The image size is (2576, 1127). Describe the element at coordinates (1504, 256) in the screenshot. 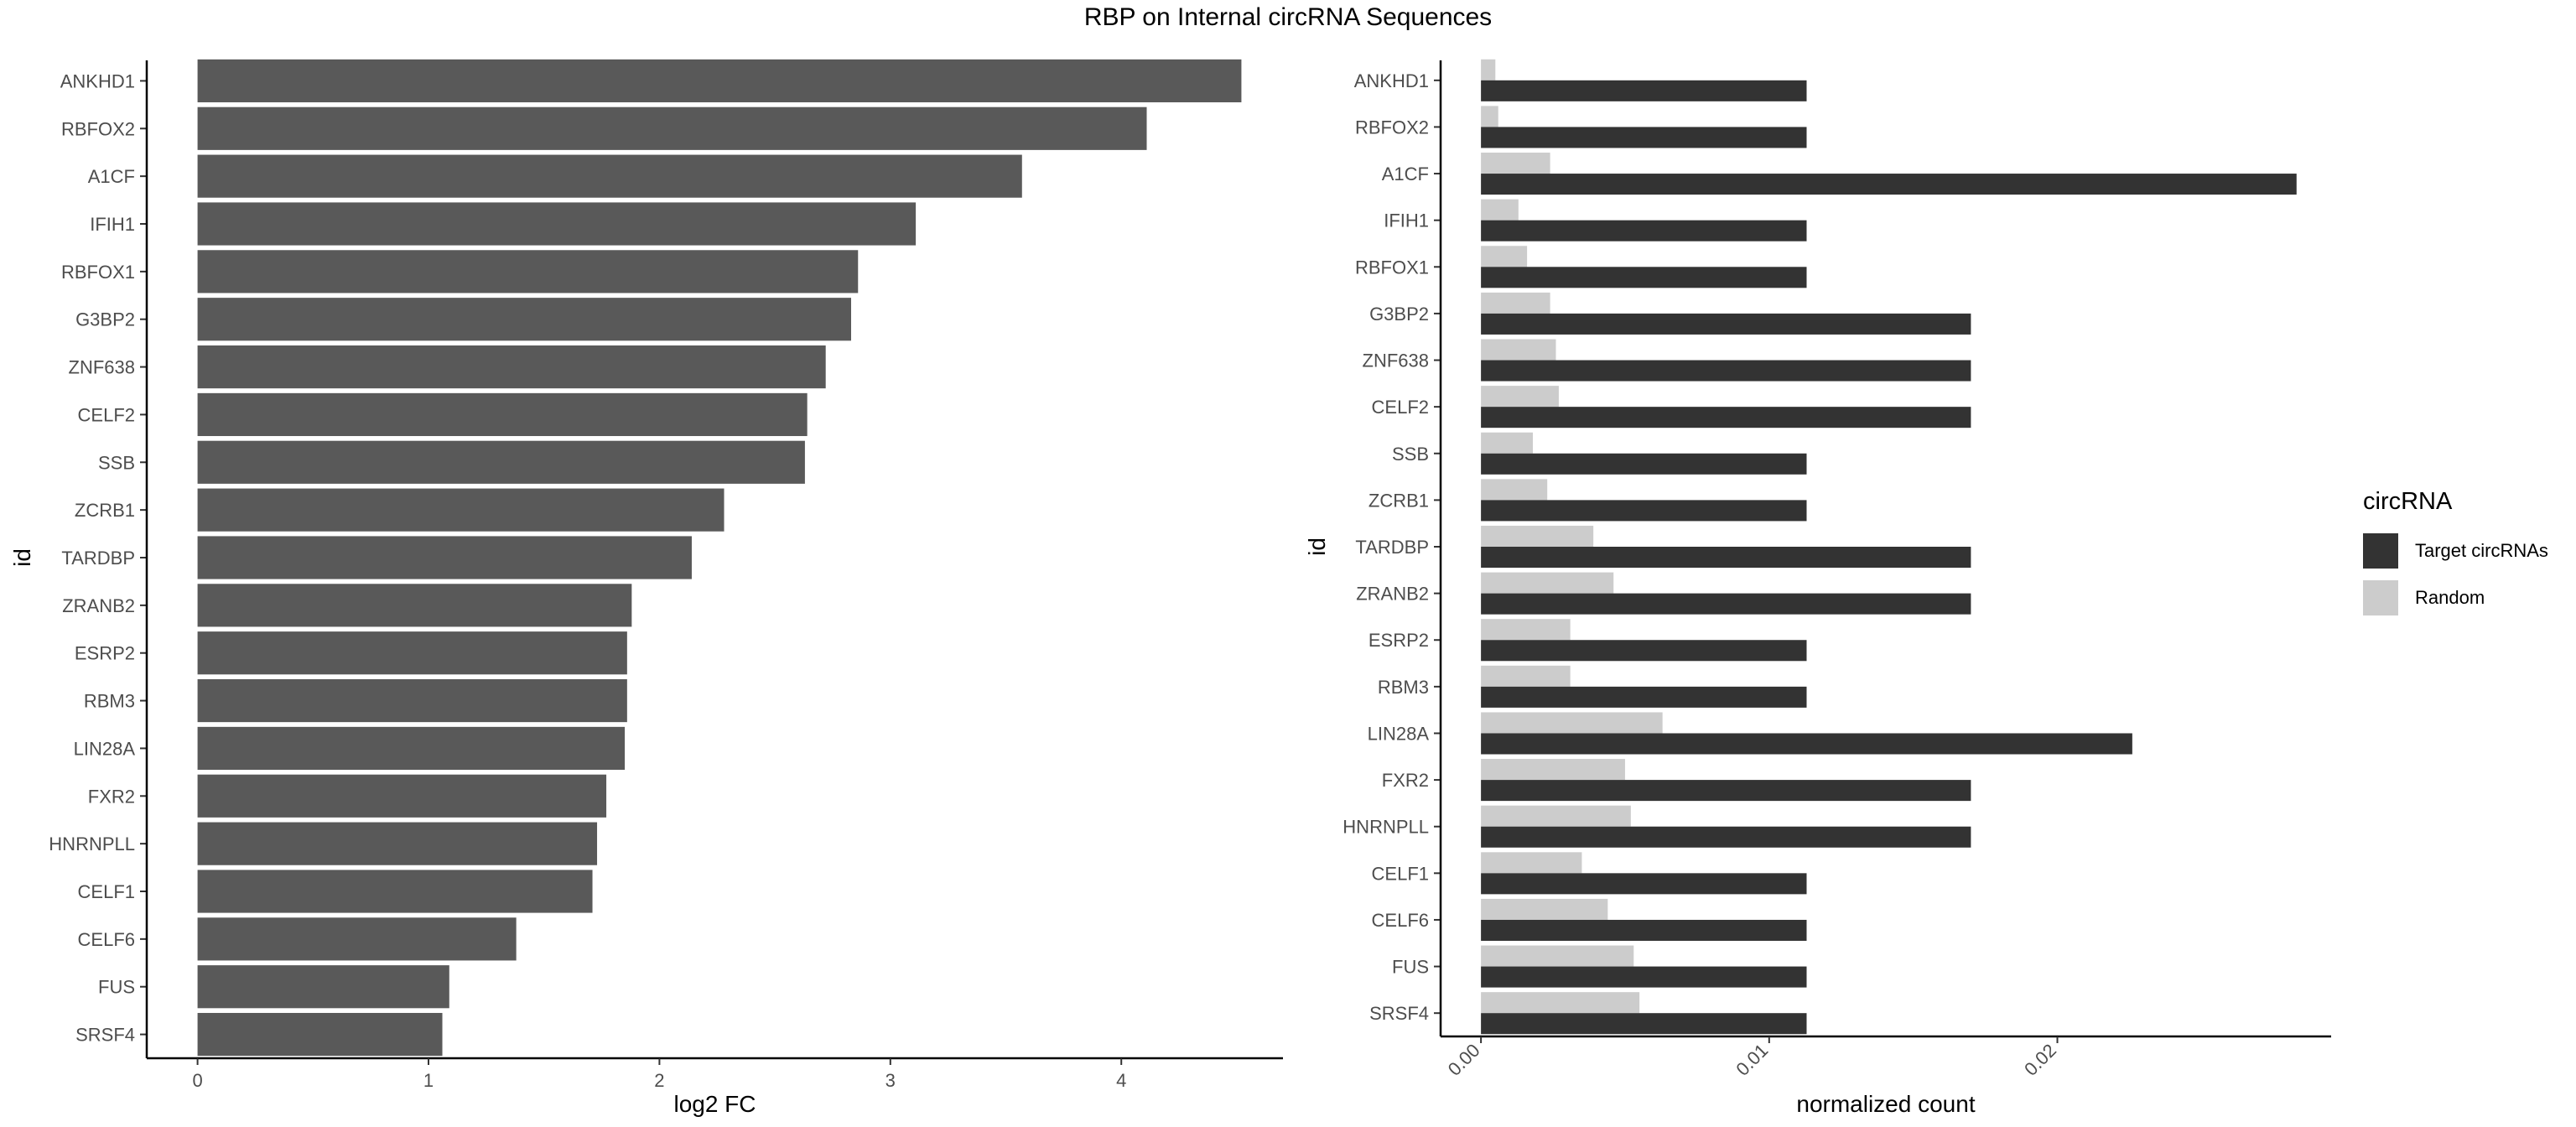

I see `bar-random-rbfox1` at that location.